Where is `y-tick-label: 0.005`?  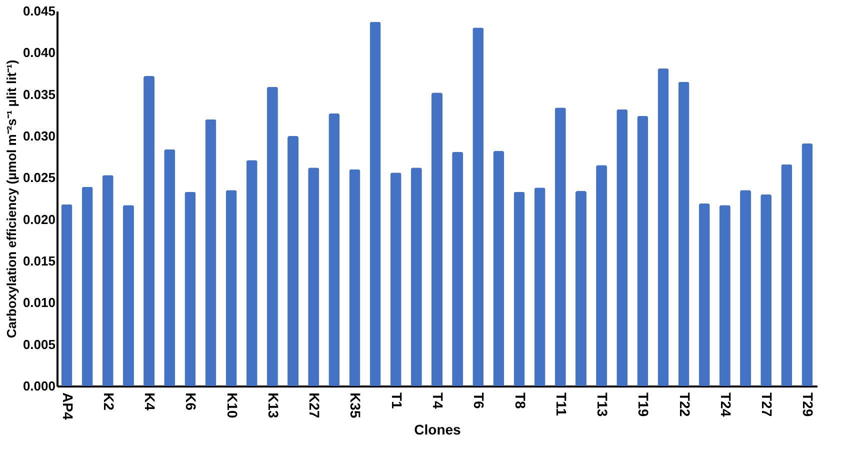 y-tick-label: 0.005 is located at coordinates (39, 344).